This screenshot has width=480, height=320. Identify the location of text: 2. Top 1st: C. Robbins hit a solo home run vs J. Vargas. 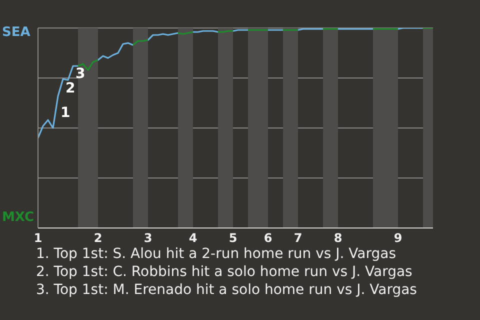
(225, 272).